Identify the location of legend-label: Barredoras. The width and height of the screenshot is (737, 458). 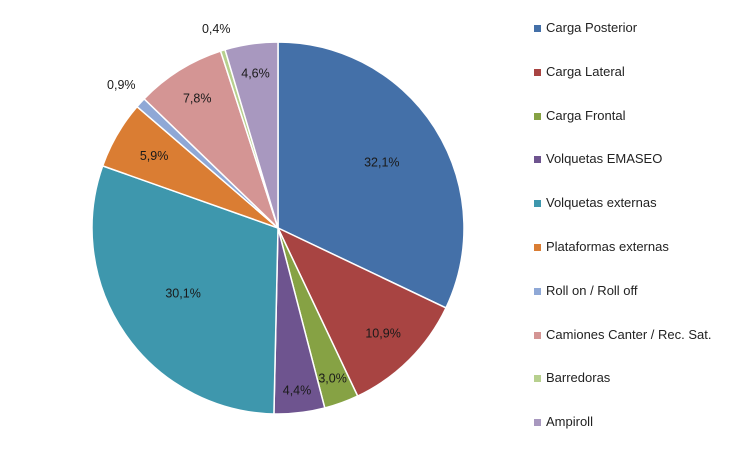
(578, 378).